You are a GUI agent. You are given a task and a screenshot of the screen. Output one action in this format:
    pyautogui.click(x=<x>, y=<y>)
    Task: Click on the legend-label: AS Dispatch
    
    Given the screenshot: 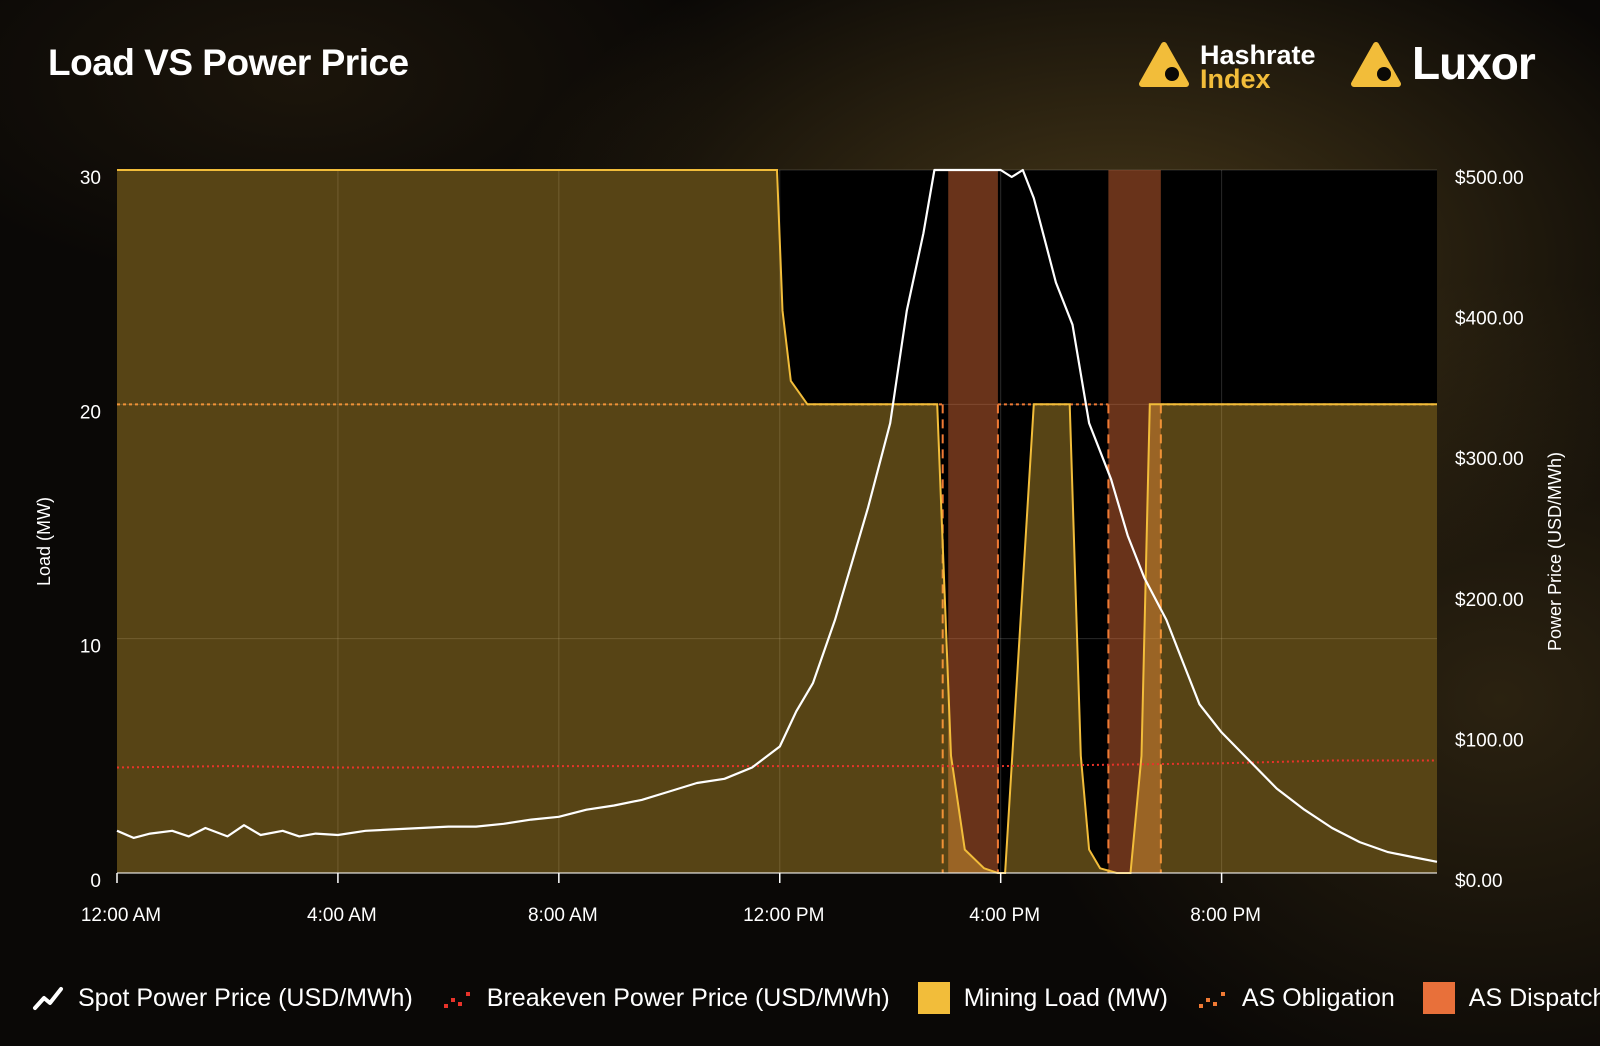 What is the action you would take?
    pyautogui.click(x=1534, y=997)
    